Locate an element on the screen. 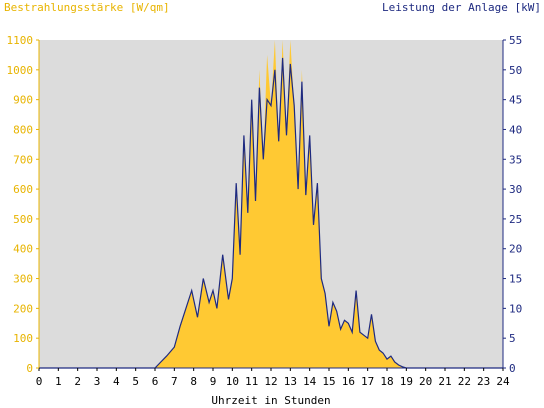 Image resolution: width=544 pixels, height=408 pixels. left-axis-title: Bestrahlungsstärke [W/qm] is located at coordinates (87, 7).